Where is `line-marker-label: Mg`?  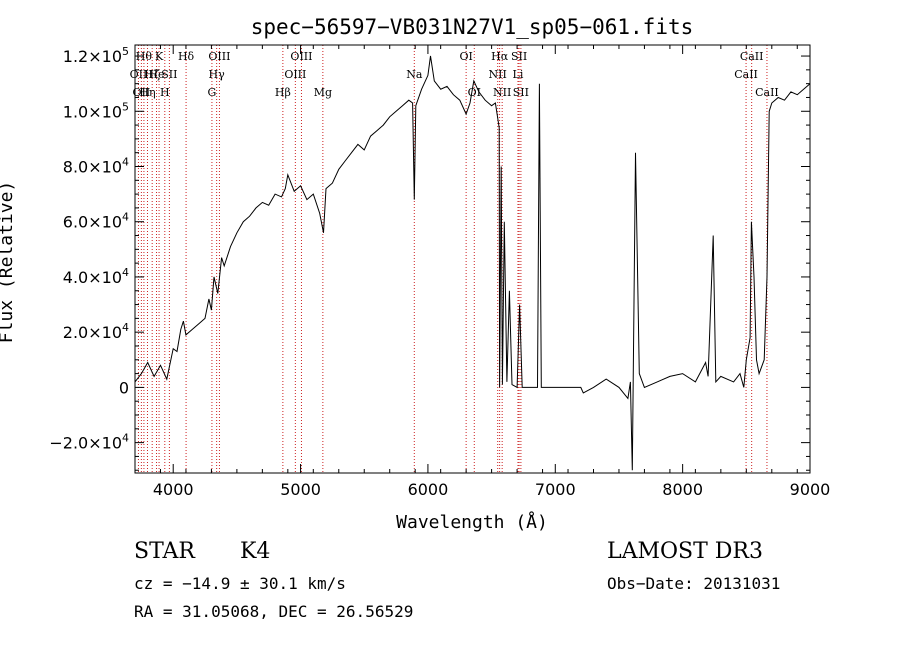
line-marker-label: Mg is located at coordinates (323, 92).